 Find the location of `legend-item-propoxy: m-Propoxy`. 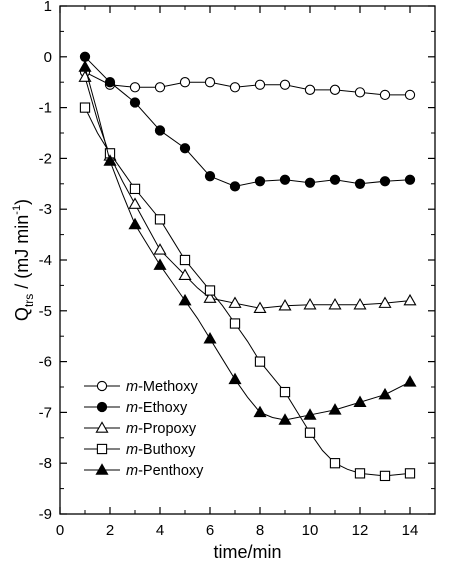

legend-item-propoxy: m-Propoxy is located at coordinates (140, 429).